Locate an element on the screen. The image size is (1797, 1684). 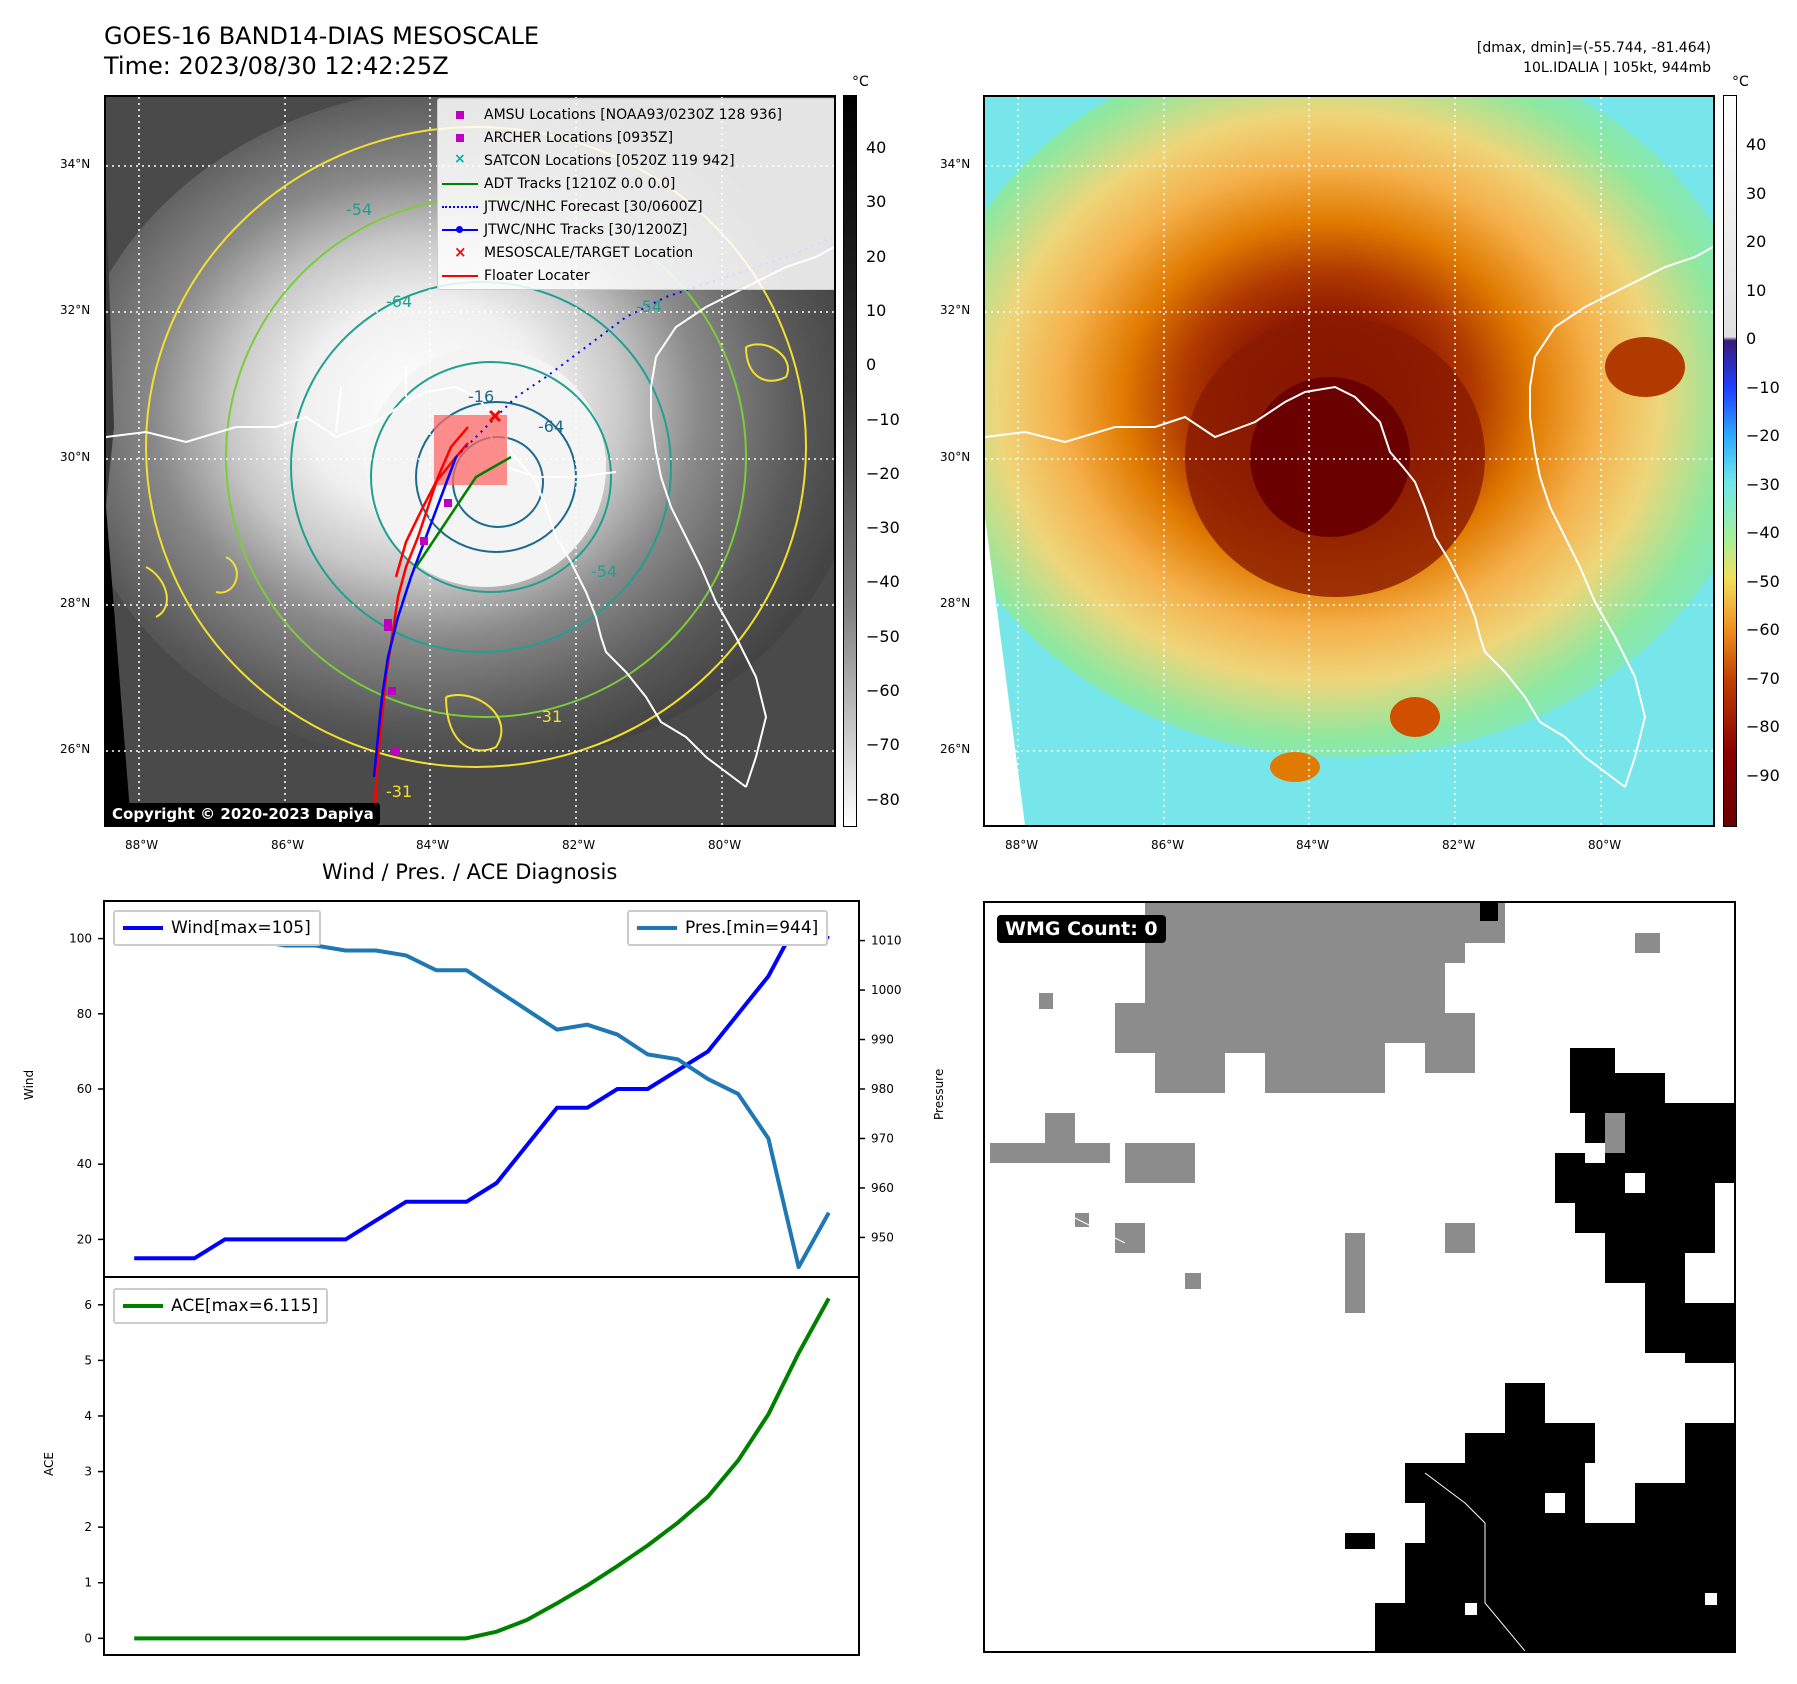
ace-series-line is located at coordinates (482, 1469).